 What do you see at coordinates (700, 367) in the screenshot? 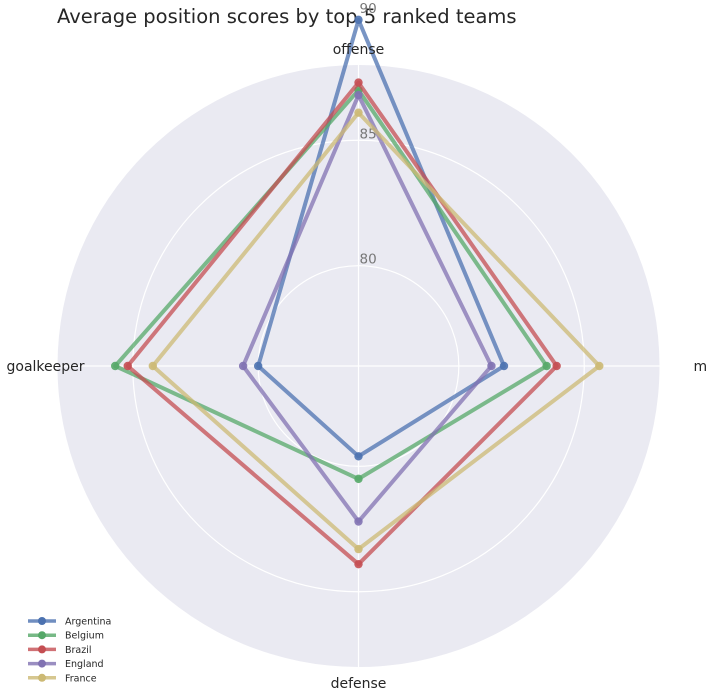
I see `axis-label-midfield: midfield` at bounding box center [700, 367].